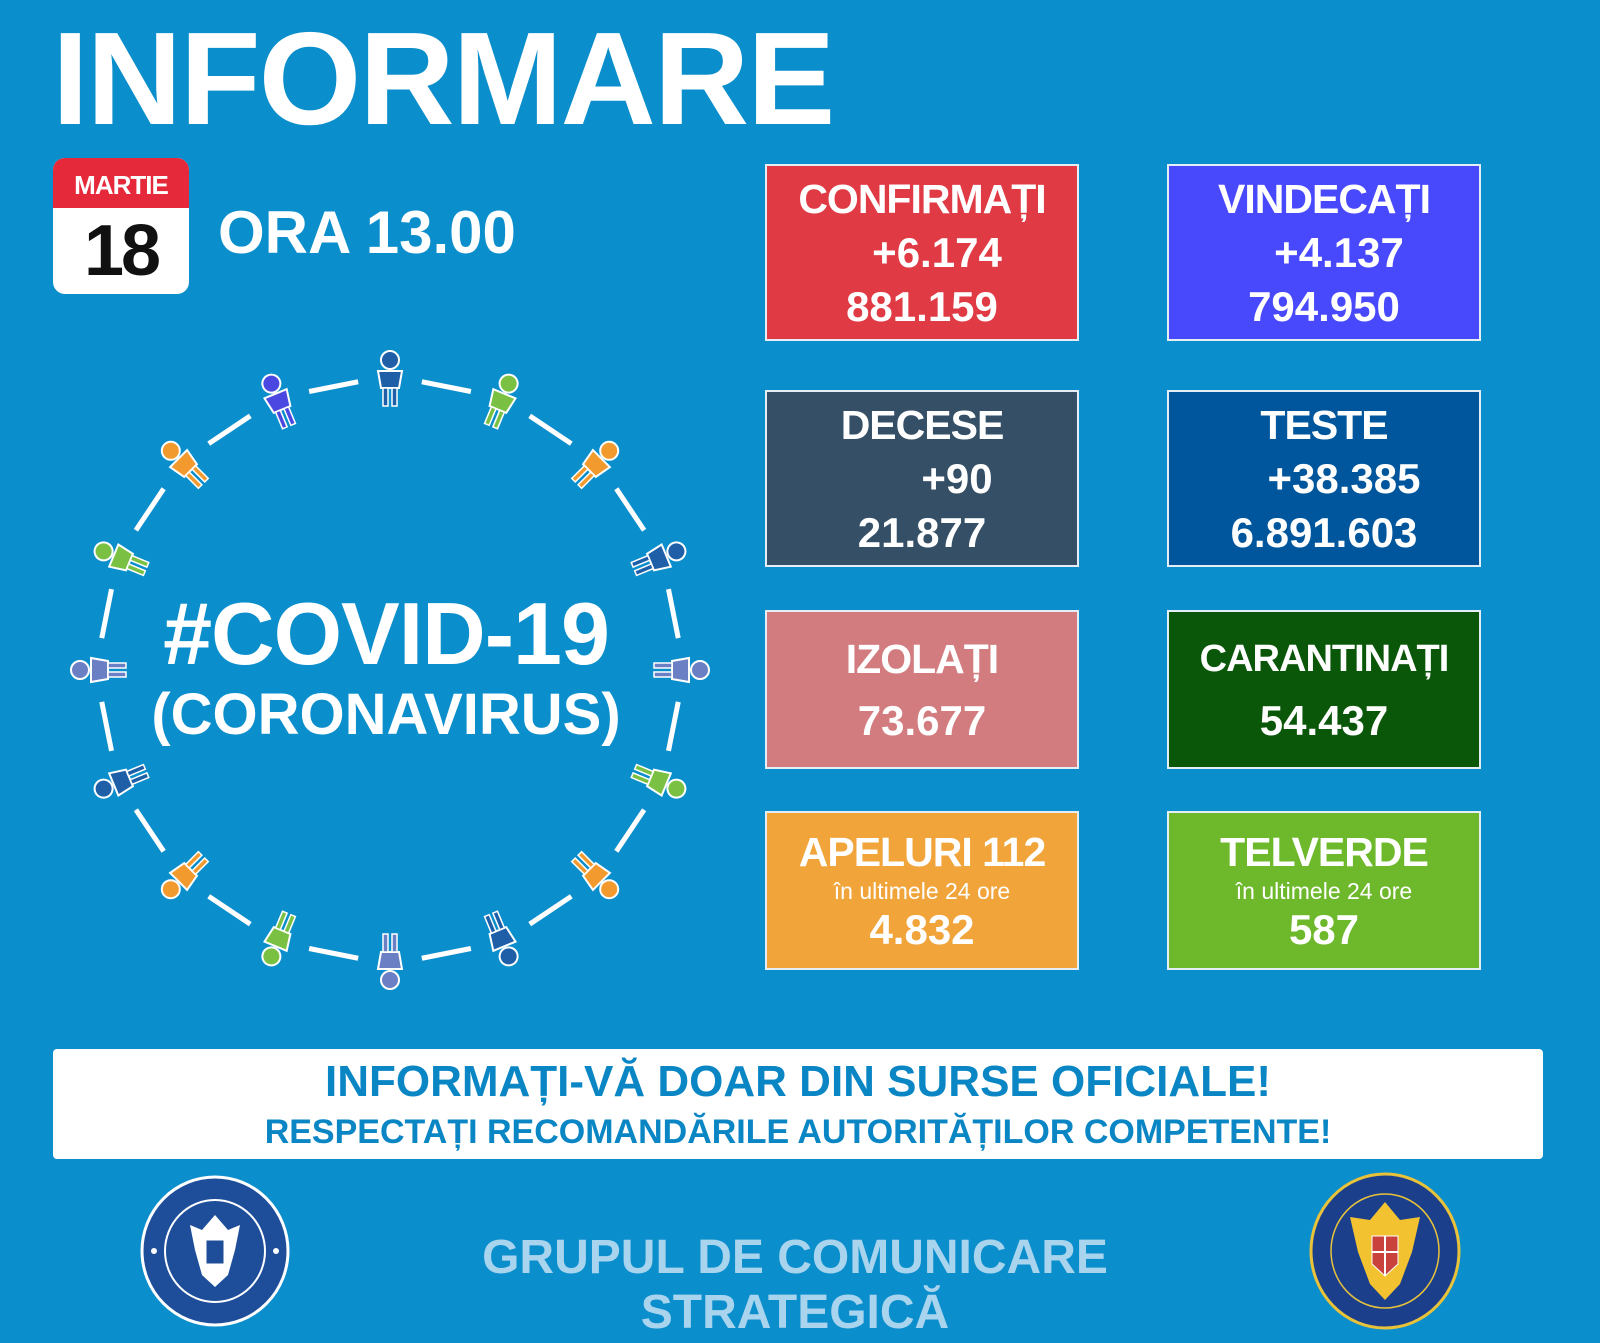 The height and width of the screenshot is (1343, 1600). I want to click on dsu-emblem-logo, so click(1385, 1251).